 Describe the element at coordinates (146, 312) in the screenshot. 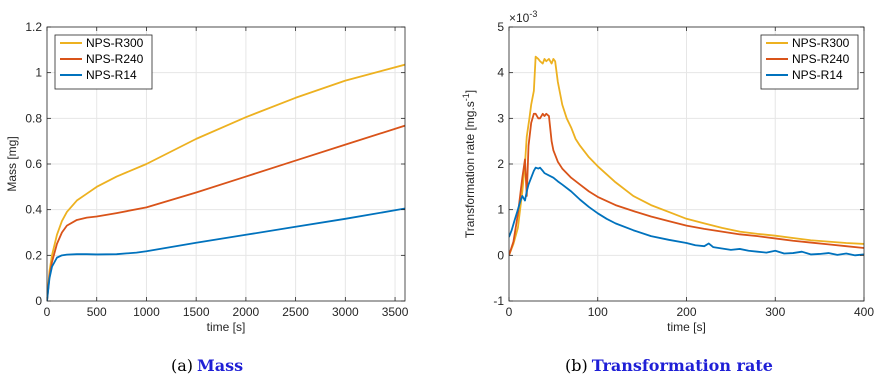

I see `x-tick-label: 1000` at that location.